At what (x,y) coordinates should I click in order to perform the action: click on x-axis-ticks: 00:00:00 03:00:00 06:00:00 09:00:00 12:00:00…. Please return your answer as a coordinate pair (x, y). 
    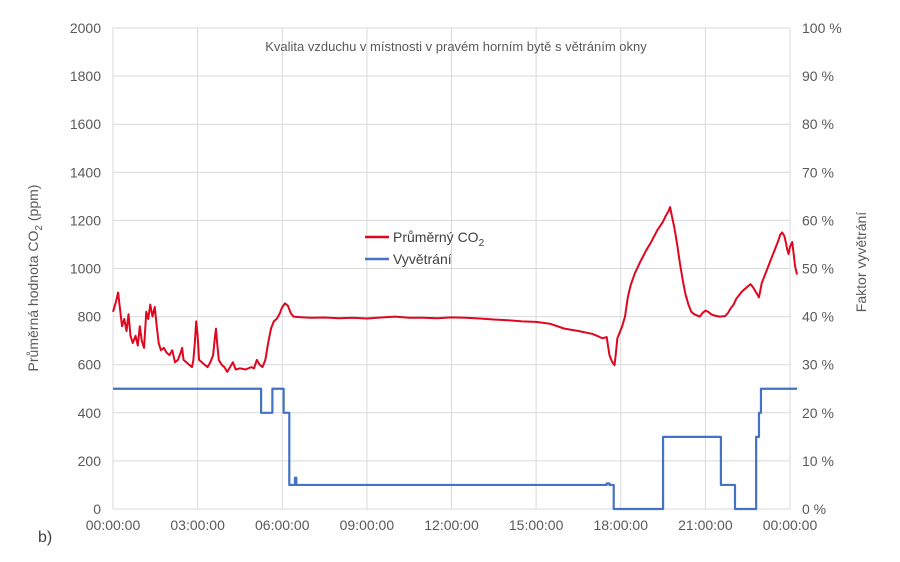
    Looking at the image, I should click on (452, 525).